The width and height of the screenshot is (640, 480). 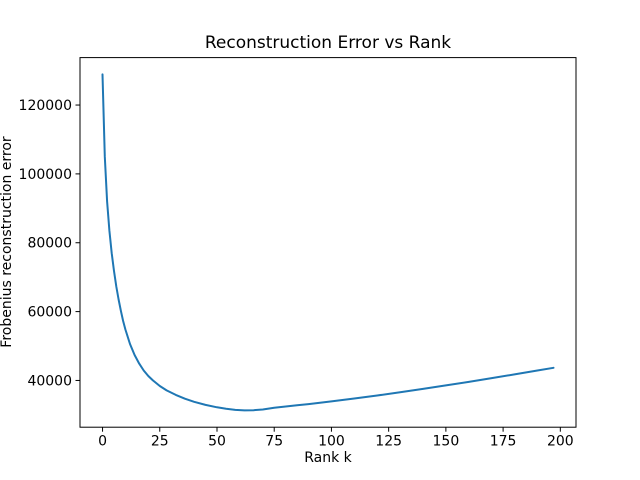 What do you see at coordinates (49, 313) in the screenshot?
I see `y-tick-label: 60000` at bounding box center [49, 313].